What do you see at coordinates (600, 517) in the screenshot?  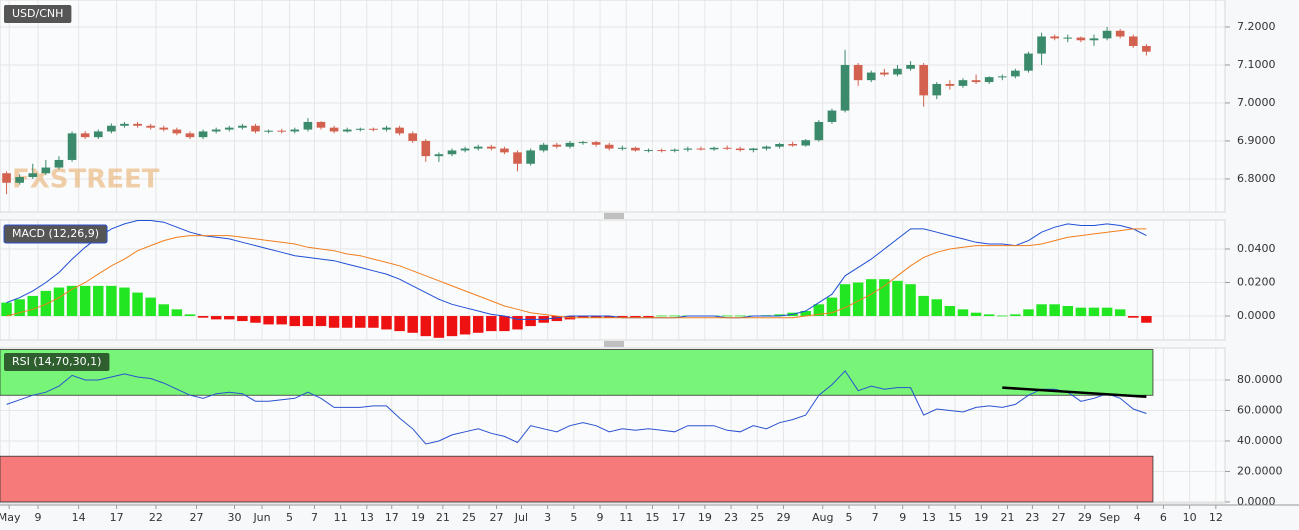 I see `x-tick-label: 9` at bounding box center [600, 517].